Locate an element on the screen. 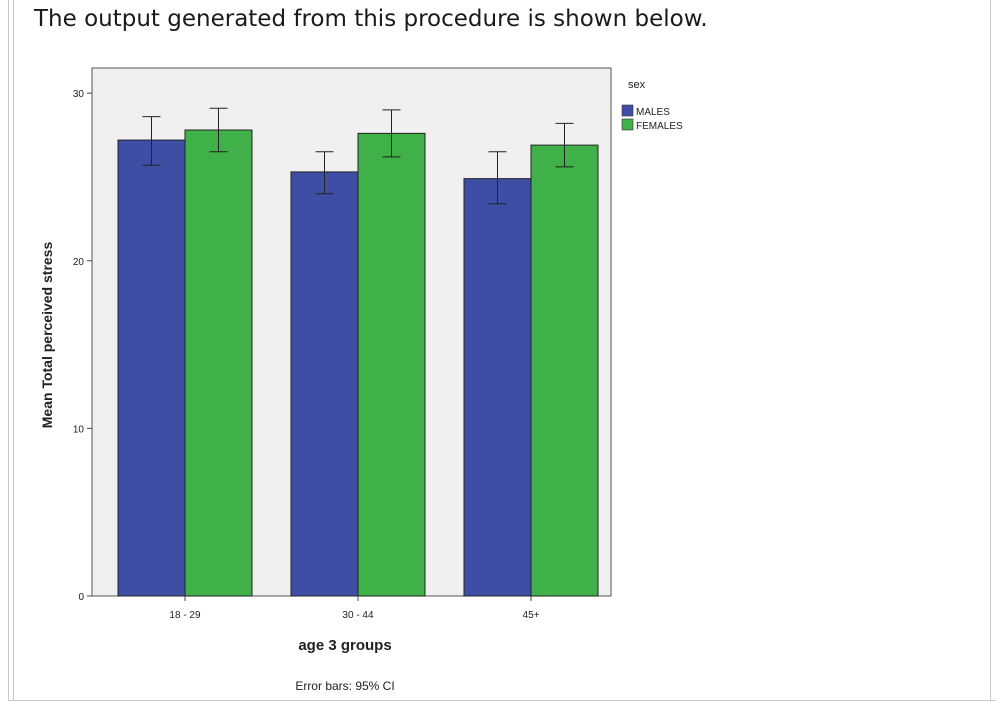  legend-swatch-males is located at coordinates (627, 110).